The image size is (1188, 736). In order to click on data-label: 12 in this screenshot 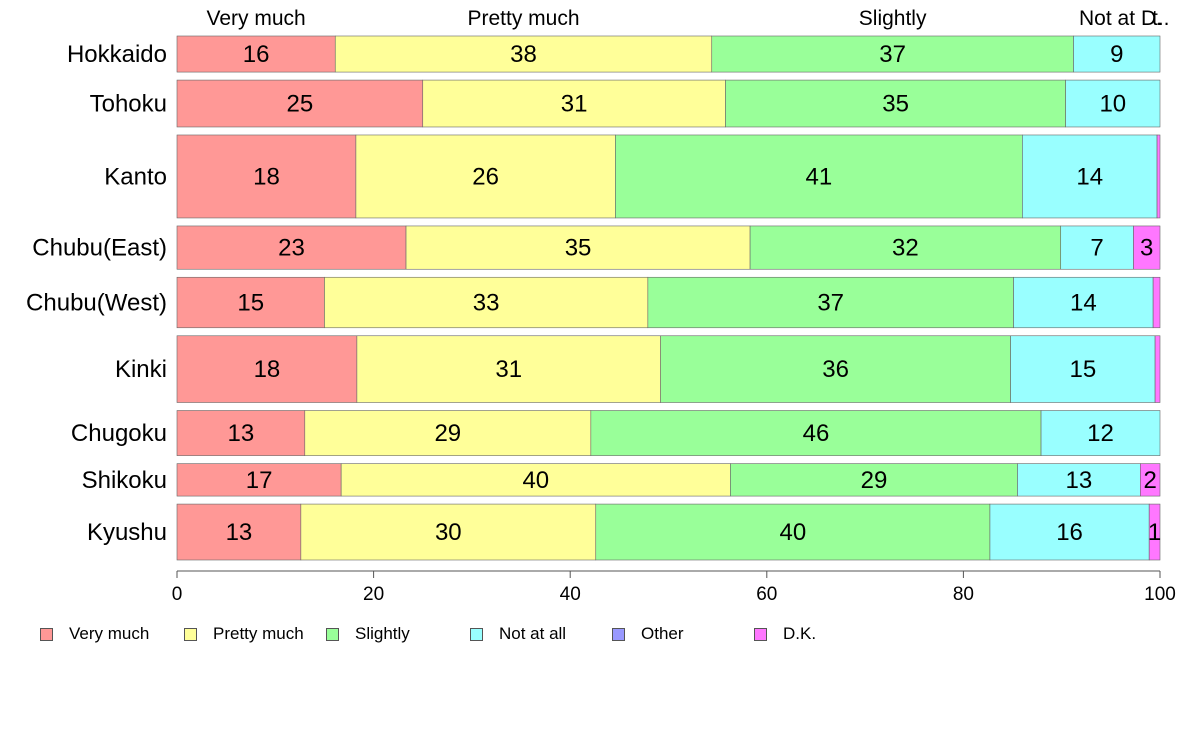, I will do `click(1100, 433)`.